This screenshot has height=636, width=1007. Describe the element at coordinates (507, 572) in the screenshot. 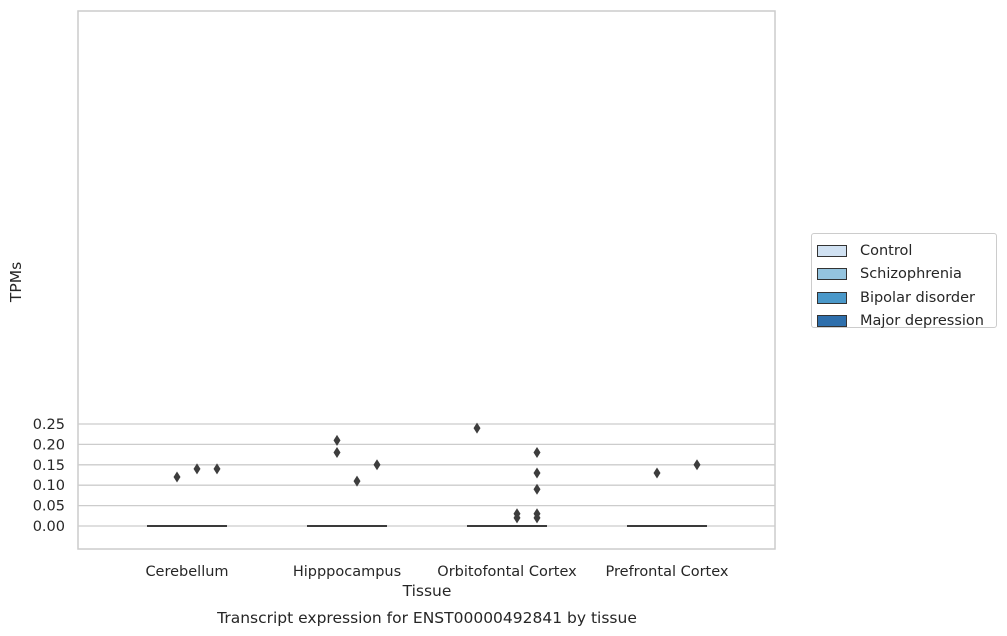

I see `x-tick-label: Orbitofontal Cortex` at that location.